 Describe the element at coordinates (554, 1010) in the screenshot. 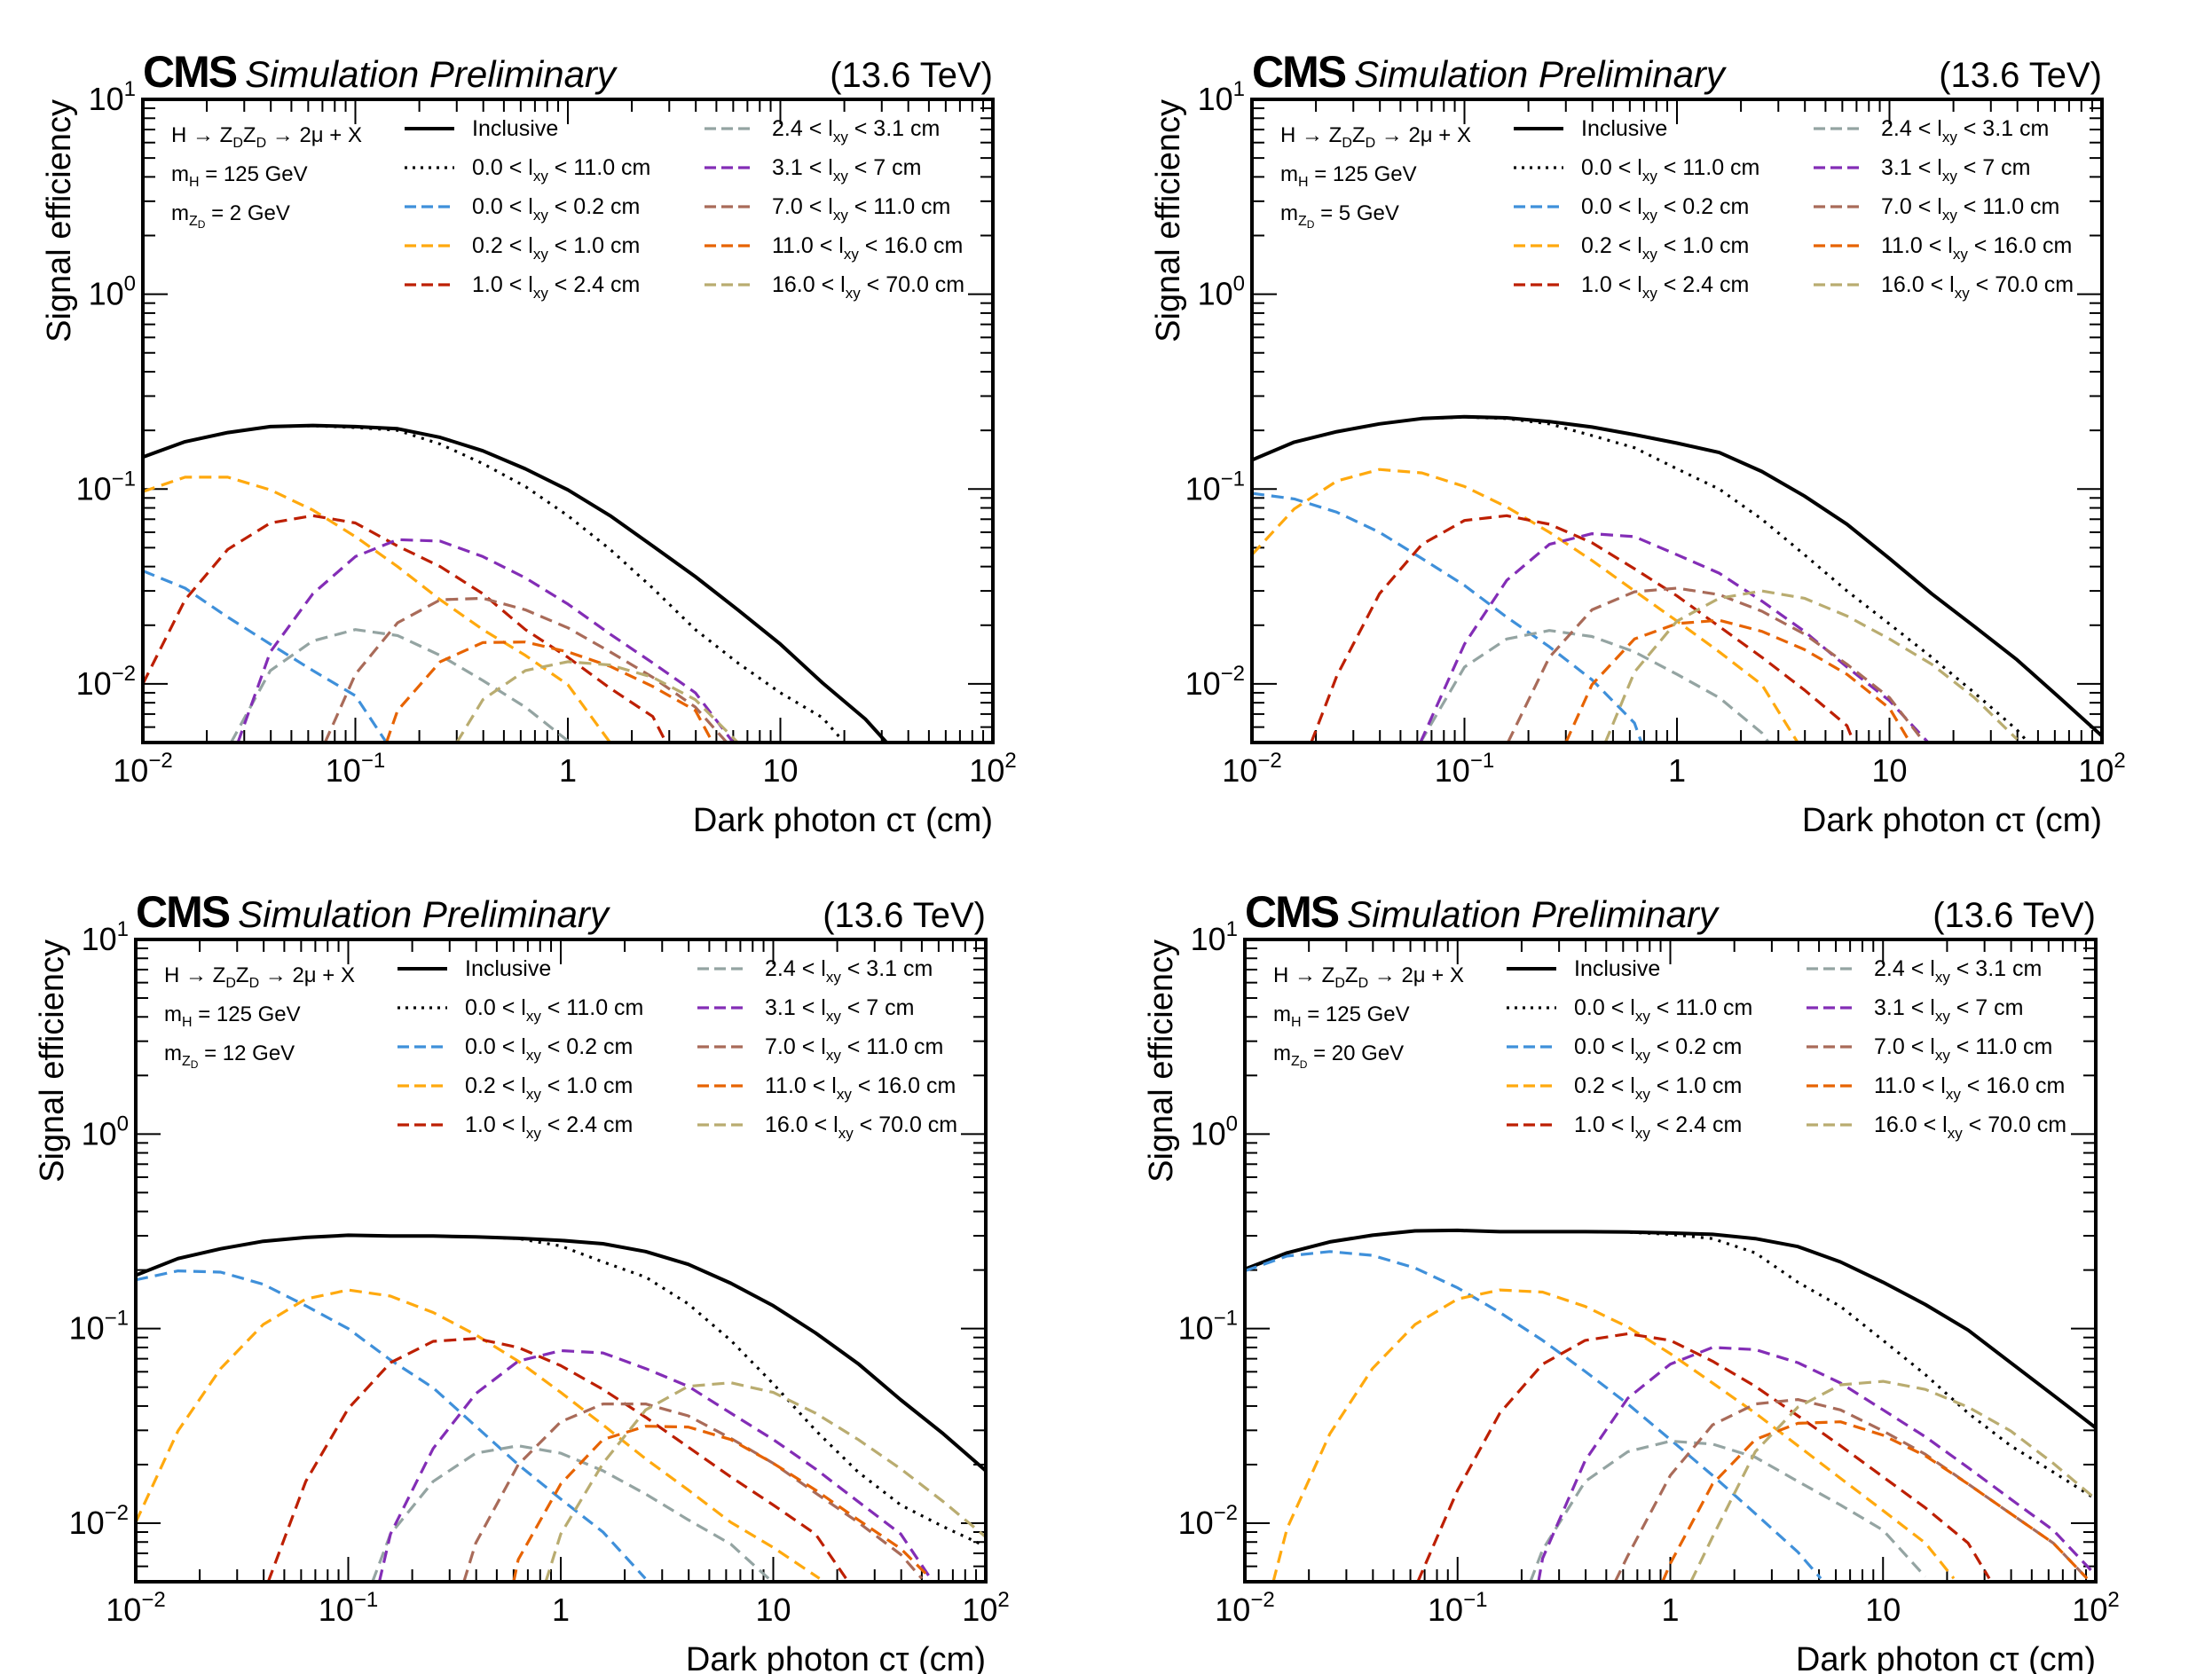

I see `legend-label: 0.0 < lxy < 11.0 cm` at that location.